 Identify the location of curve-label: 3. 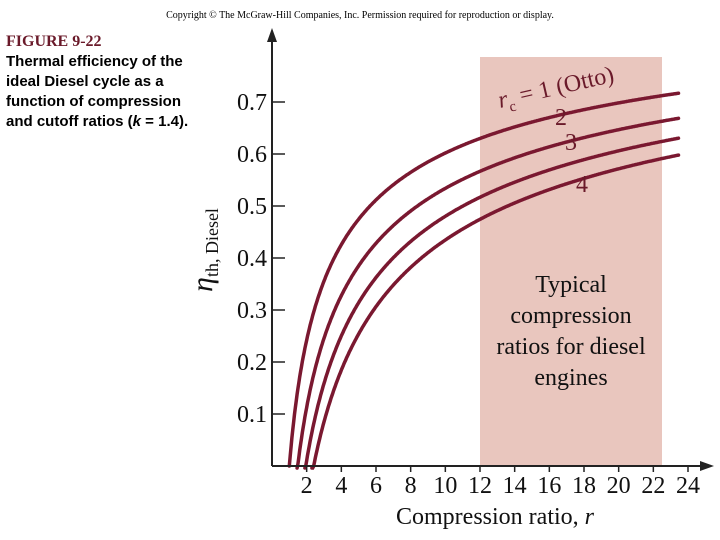
(571, 143).